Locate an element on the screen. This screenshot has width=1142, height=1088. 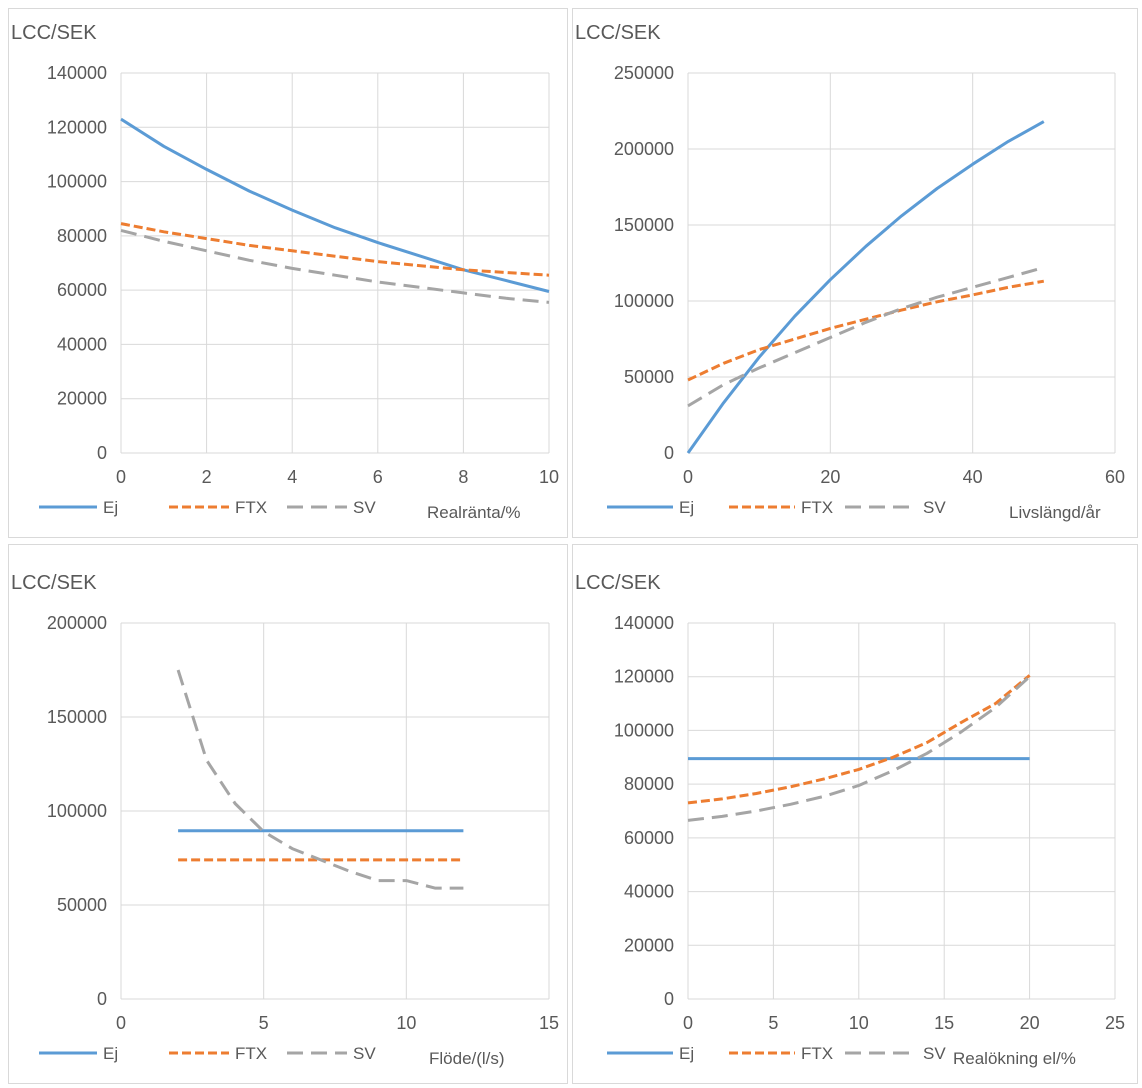
x-tick-label: 6 is located at coordinates (378, 477).